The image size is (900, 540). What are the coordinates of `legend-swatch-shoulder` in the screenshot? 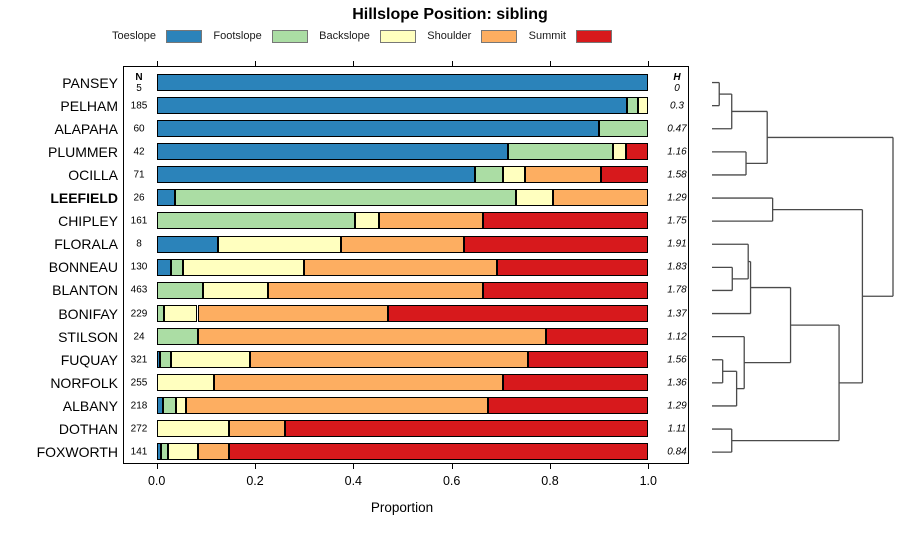 It's located at (499, 36).